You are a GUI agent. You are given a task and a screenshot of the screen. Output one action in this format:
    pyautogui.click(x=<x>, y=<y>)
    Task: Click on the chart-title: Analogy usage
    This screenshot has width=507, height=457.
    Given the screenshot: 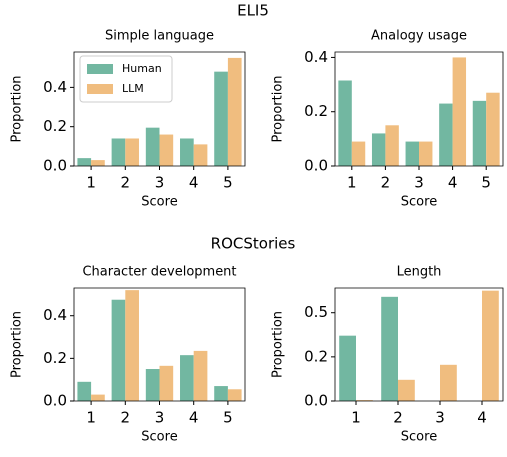 What is the action you would take?
    pyautogui.click(x=419, y=36)
    